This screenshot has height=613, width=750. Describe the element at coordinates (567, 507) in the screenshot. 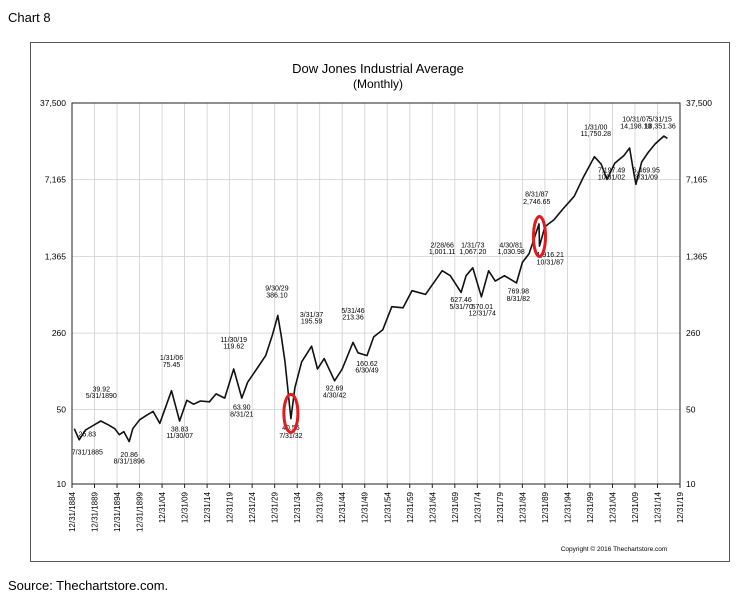

I see `x-tick-label: 12/31/94` at that location.